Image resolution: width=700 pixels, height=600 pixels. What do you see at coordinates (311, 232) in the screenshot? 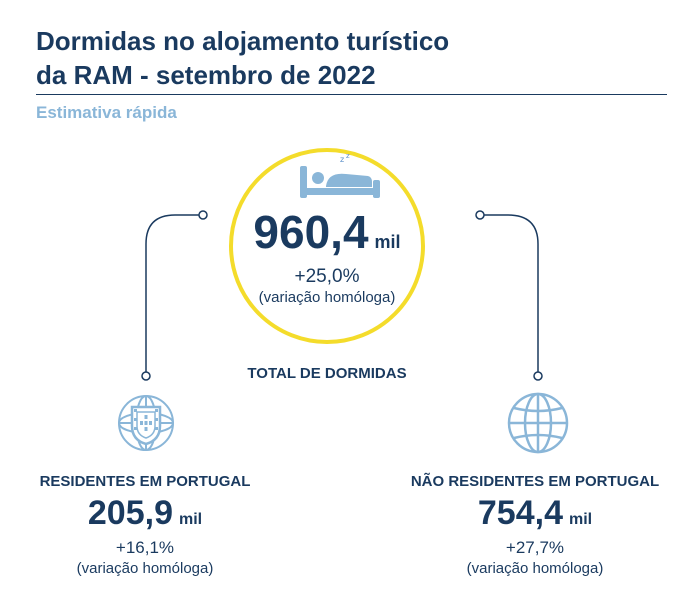
I see `total-value-number: 960,4` at bounding box center [311, 232].